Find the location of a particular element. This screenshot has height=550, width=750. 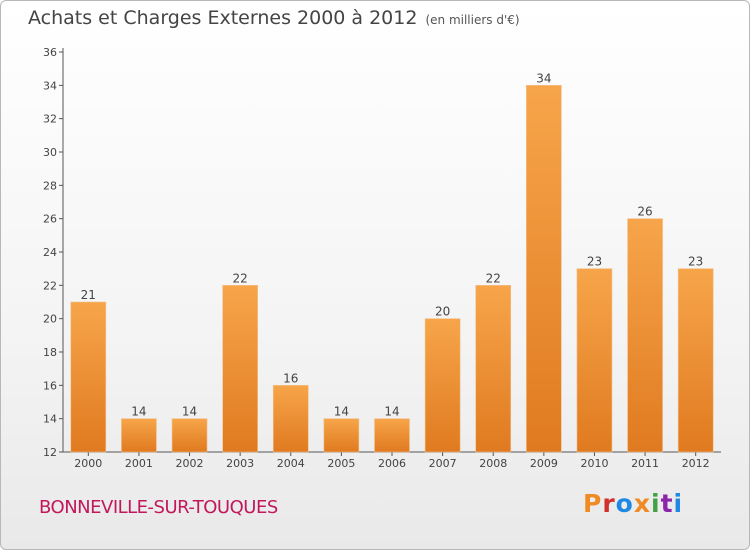

value-label-2003: 22 is located at coordinates (240, 278).